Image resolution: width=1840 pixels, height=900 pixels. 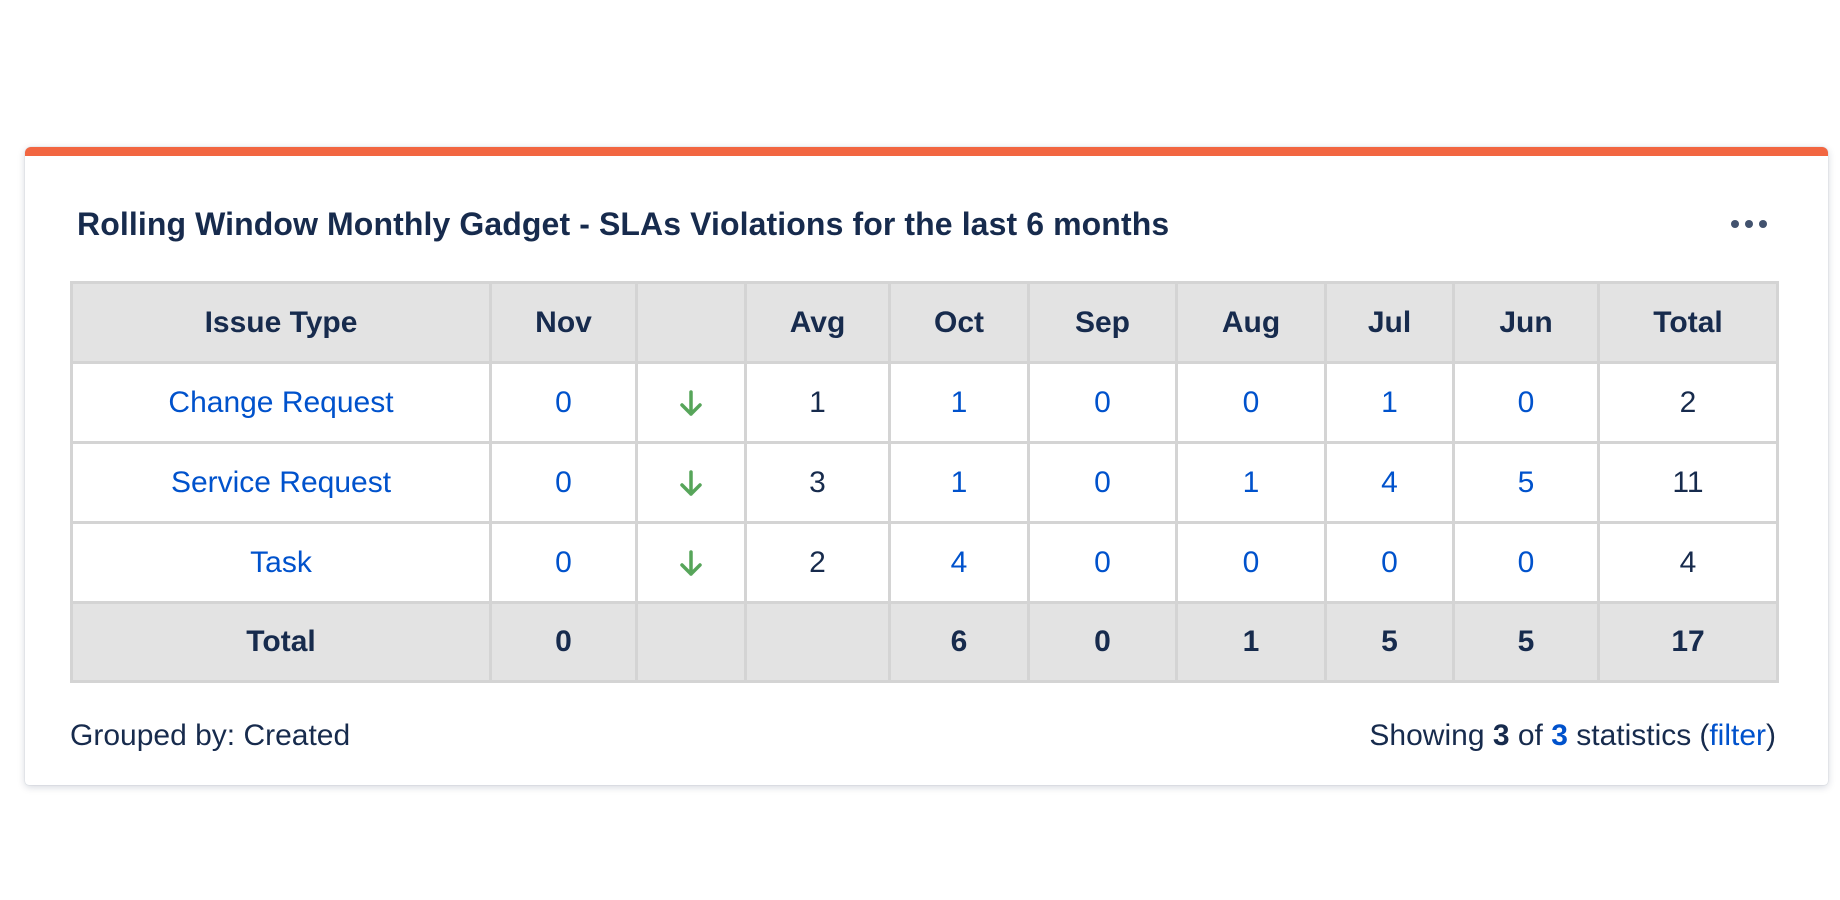 I want to click on total-cell: 11, so click(x=1688, y=482).